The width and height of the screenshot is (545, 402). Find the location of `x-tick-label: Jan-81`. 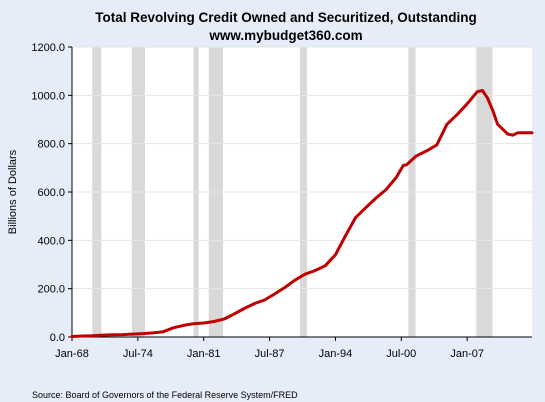

x-tick-label: Jan-81 is located at coordinates (204, 354).